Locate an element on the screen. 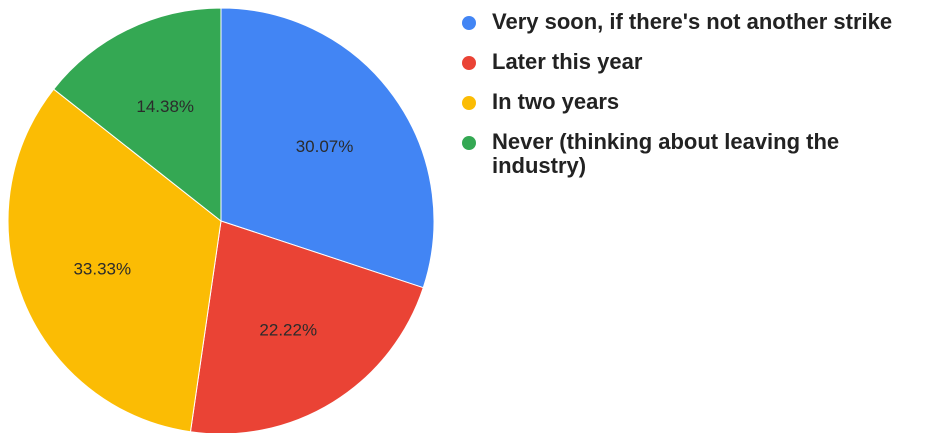 Image resolution: width=936 pixels, height=433 pixels. pie-slice-very-soon is located at coordinates (327, 148).